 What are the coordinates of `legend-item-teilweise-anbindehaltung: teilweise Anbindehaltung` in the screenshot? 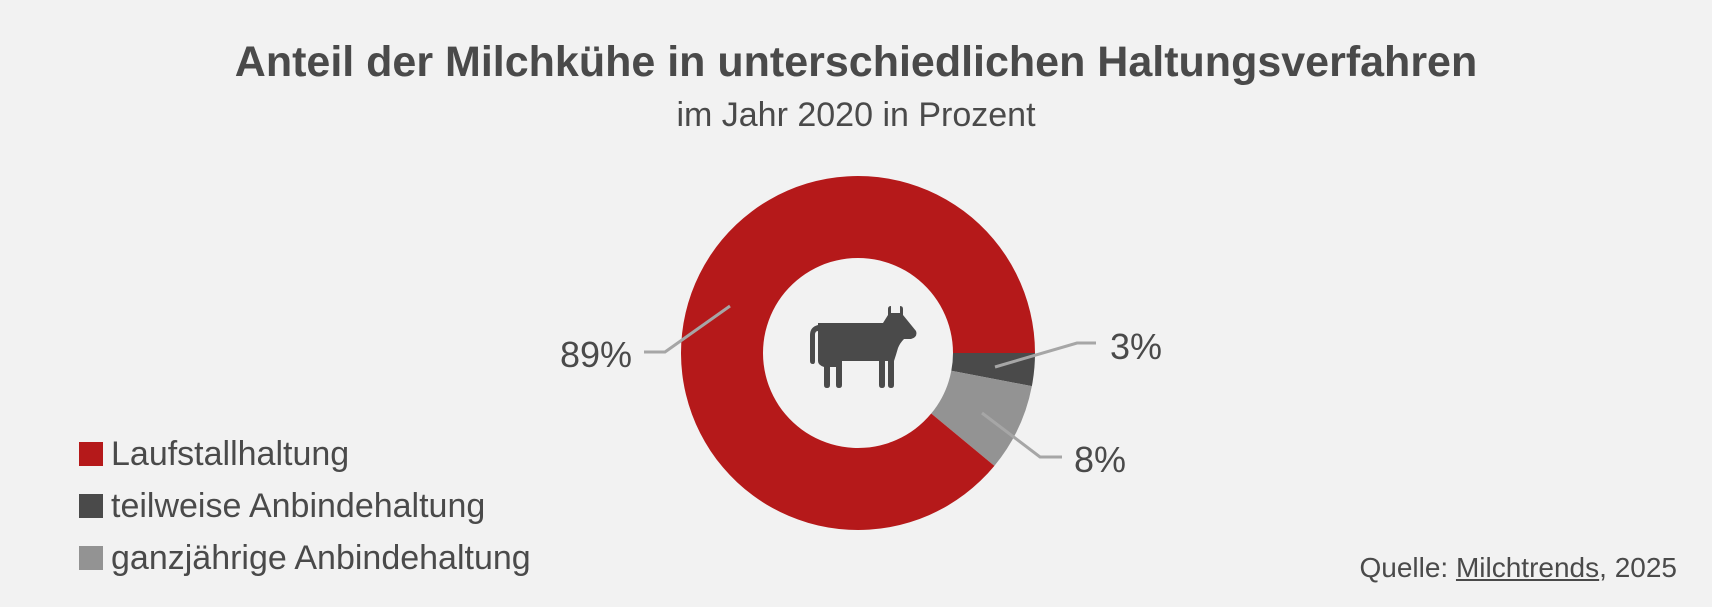 It's located at (305, 506).